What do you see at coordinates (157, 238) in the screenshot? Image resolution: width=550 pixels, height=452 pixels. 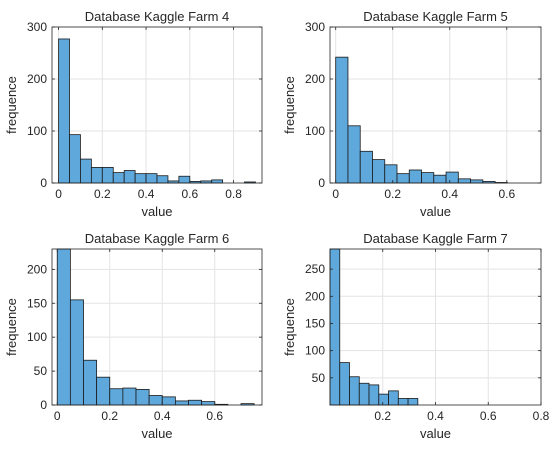 I see `chart-title: Database Kaggle Farm 6` at bounding box center [157, 238].